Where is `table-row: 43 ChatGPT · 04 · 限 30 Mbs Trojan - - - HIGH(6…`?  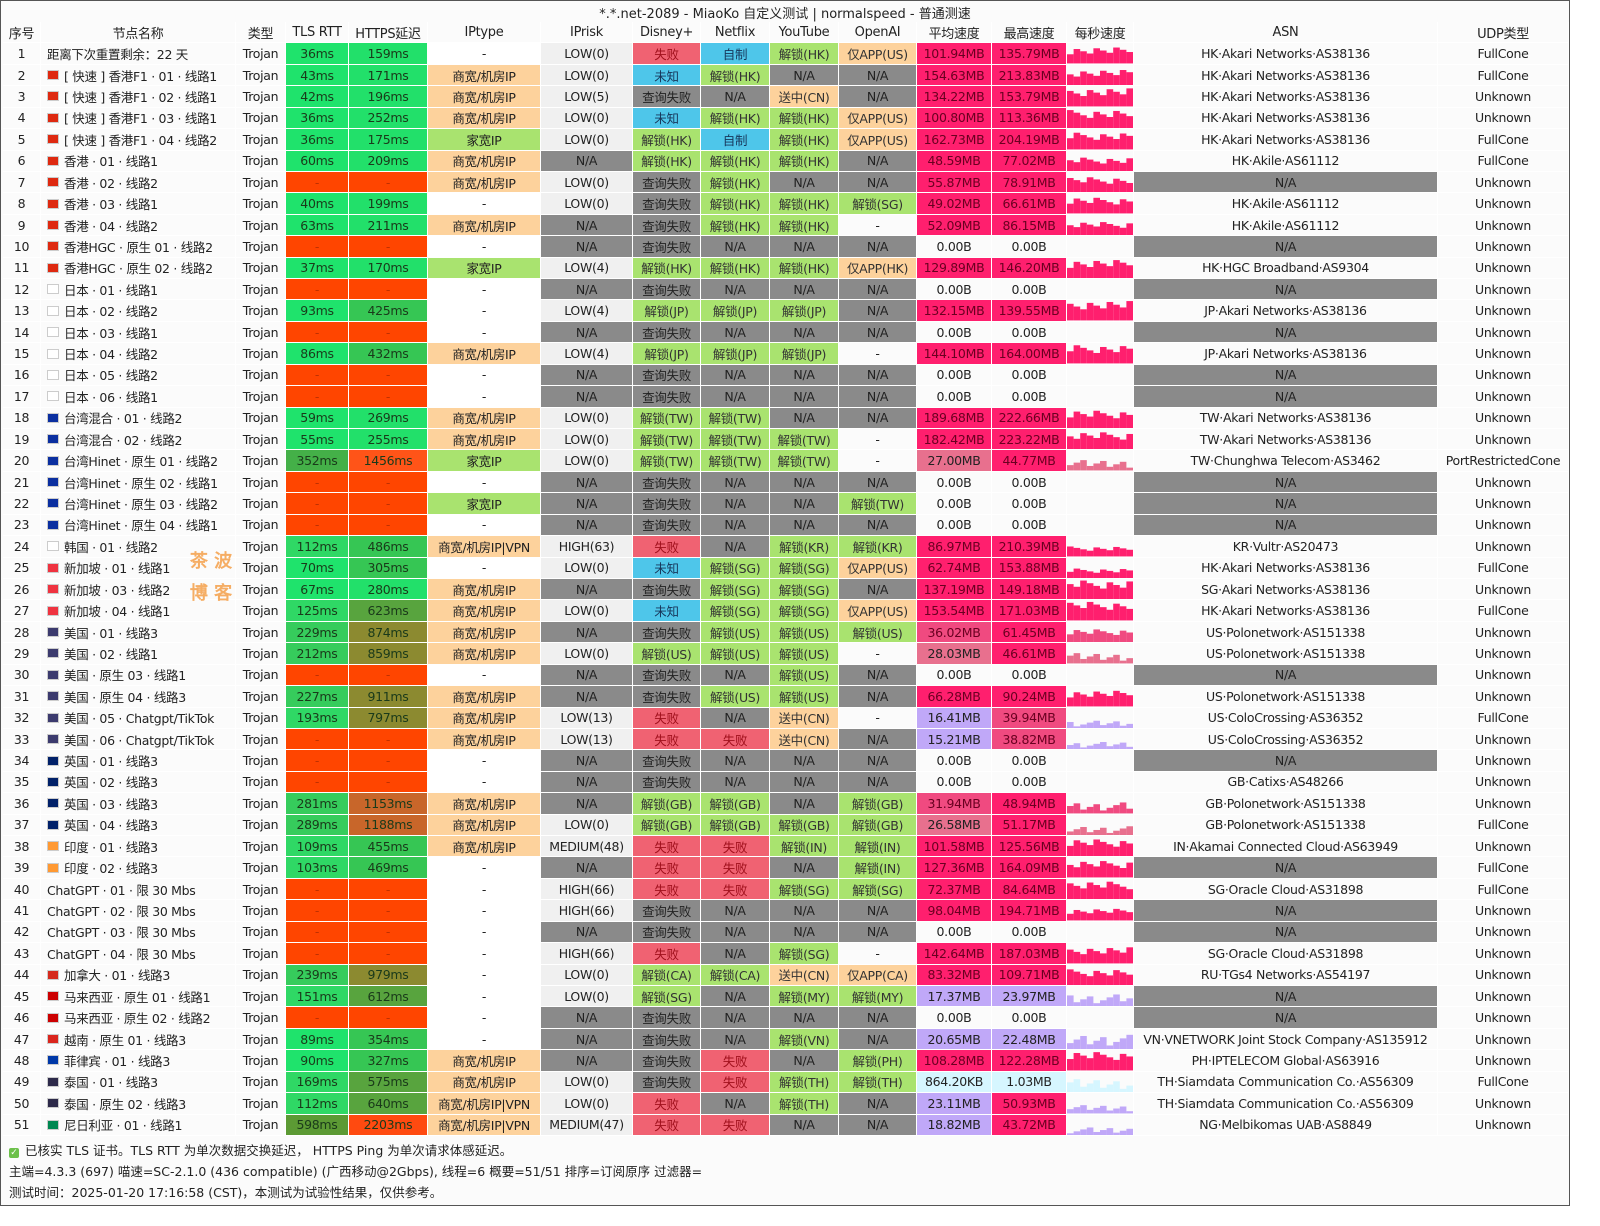 table-row: 43 ChatGPT · 04 · 限 30 Mbs Trojan - - - HIGH(6… is located at coordinates (786, 954).